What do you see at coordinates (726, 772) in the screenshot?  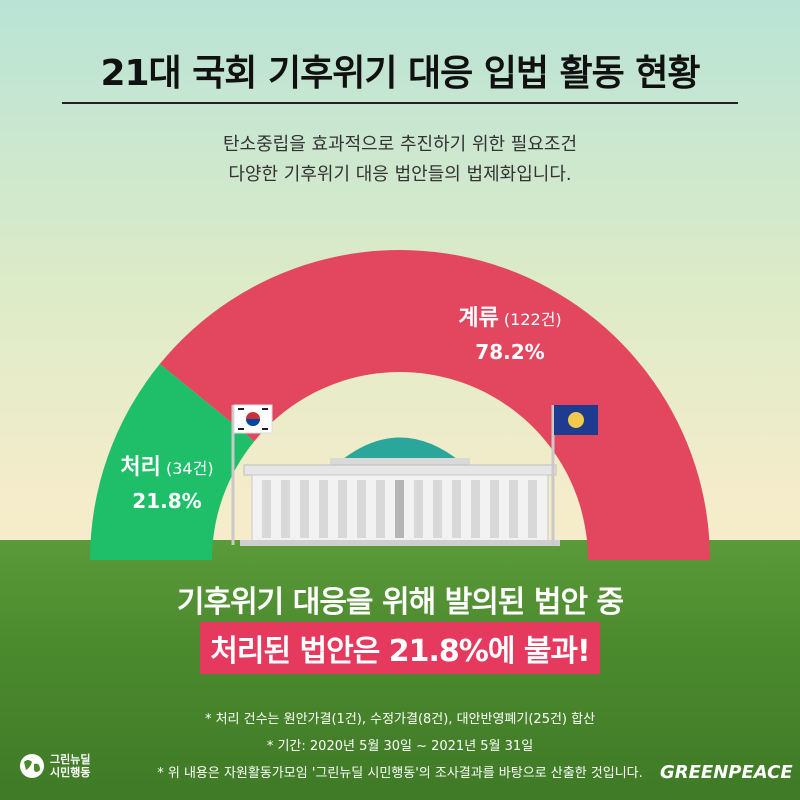 I see `greenpeace-logo: GREENPEACE` at bounding box center [726, 772].